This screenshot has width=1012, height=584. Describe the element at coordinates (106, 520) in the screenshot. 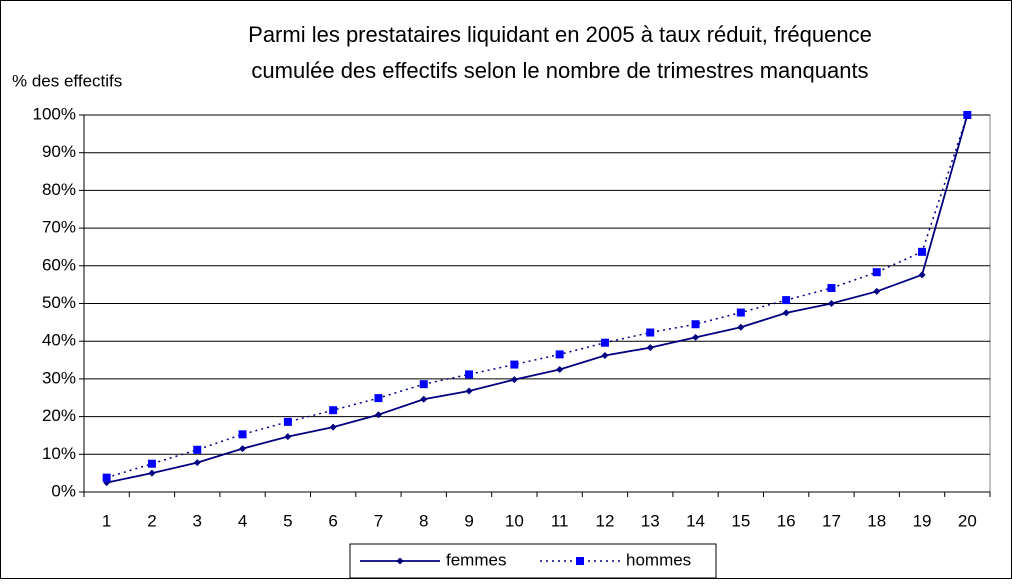

I see `x-tick-label: 1` at that location.